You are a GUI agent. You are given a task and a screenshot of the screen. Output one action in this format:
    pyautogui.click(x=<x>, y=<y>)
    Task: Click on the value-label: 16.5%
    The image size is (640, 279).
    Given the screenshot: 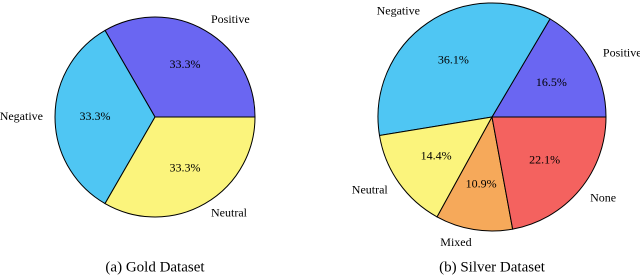 What is the action you would take?
    pyautogui.click(x=551, y=82)
    